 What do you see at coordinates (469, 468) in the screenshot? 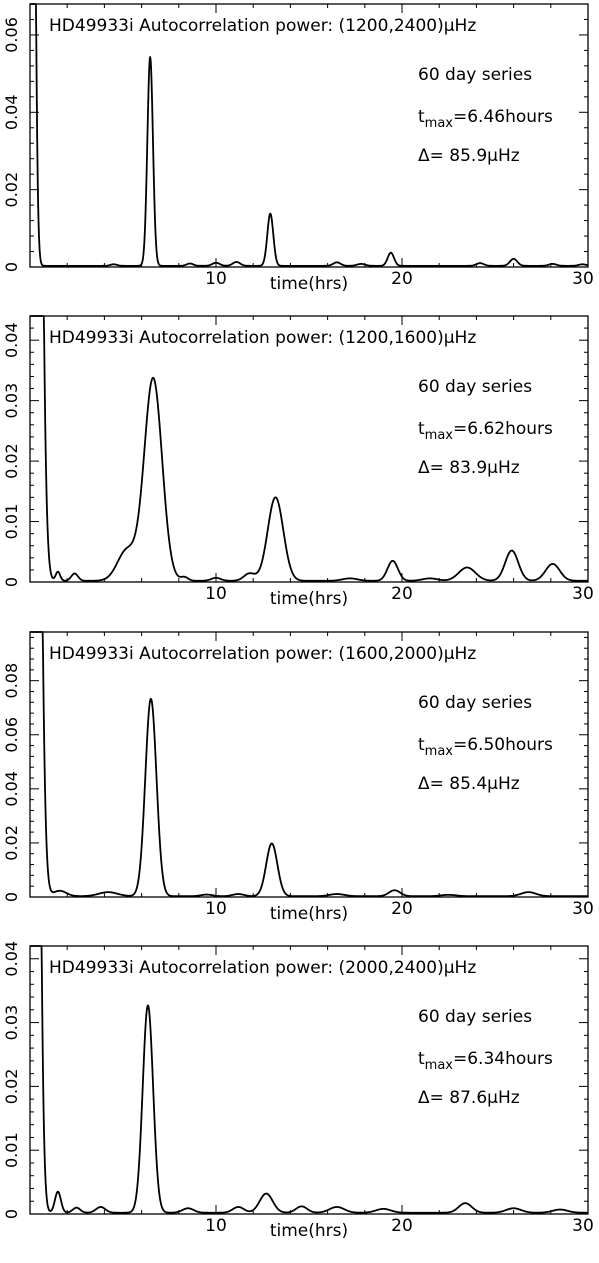
I see `delta-annotation: Δ= 83.9μHz` at bounding box center [469, 468].